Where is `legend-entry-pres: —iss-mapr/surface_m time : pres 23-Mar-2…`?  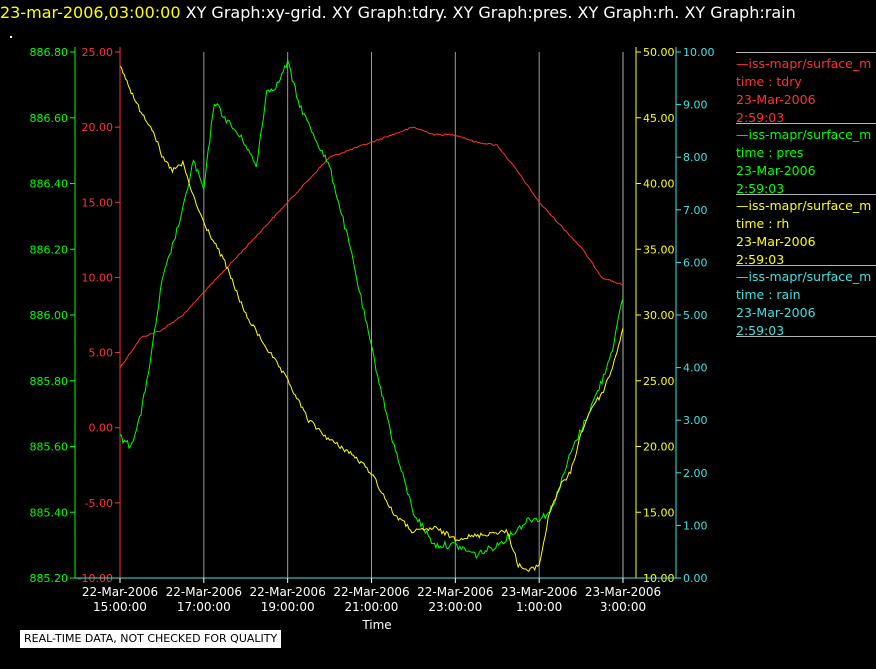 legend-entry-pres: —iss-mapr/surface_m time : pres 23-Mar-2… is located at coordinates (806, 158).